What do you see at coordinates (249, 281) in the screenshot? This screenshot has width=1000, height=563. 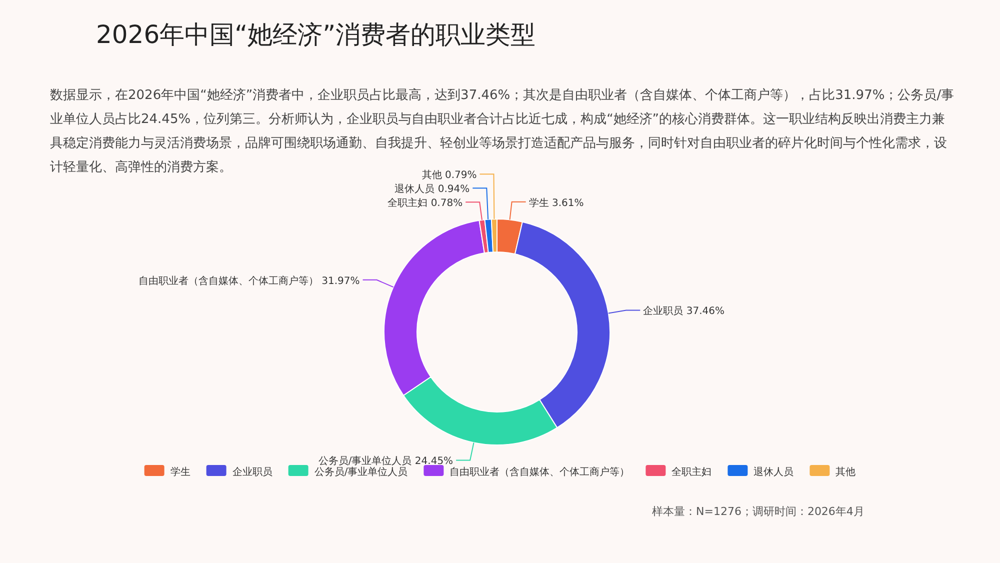 I see `category-label: 自由职业者（含自媒体、个体工商户等） 31.97%` at bounding box center [249, 281].